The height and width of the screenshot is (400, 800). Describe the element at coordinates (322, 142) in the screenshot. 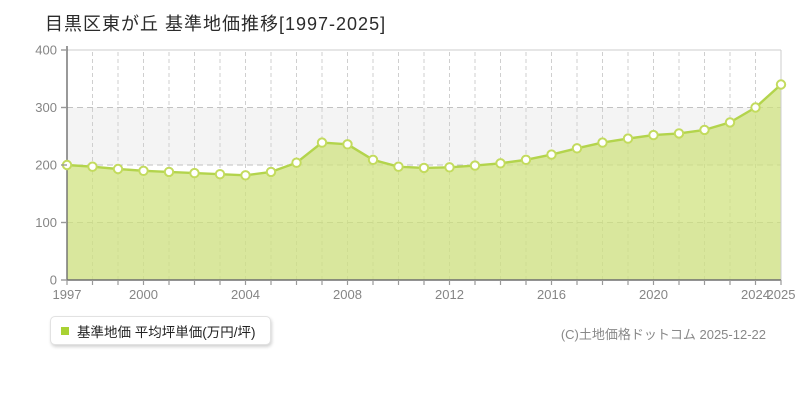

I see `data-point-2007` at that location.